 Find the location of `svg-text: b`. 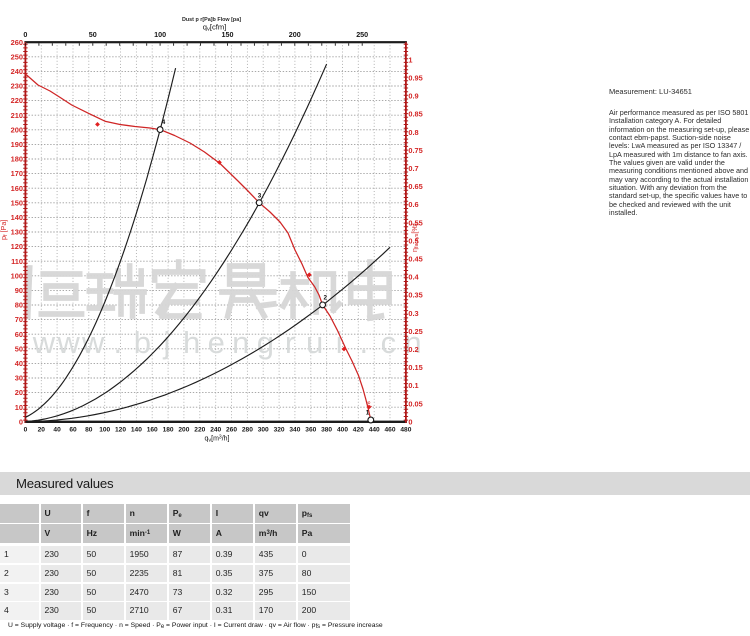

svg-text: b is located at coordinates (142, 342).